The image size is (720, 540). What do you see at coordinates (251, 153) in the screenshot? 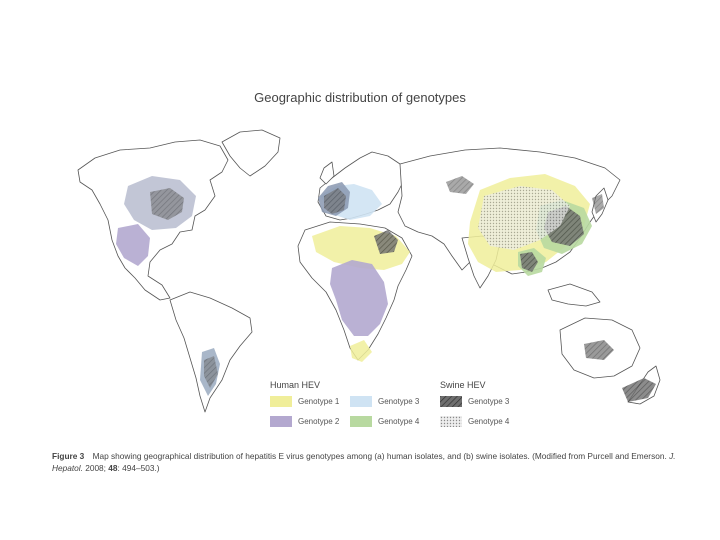
I see `greenland-outline` at bounding box center [251, 153].